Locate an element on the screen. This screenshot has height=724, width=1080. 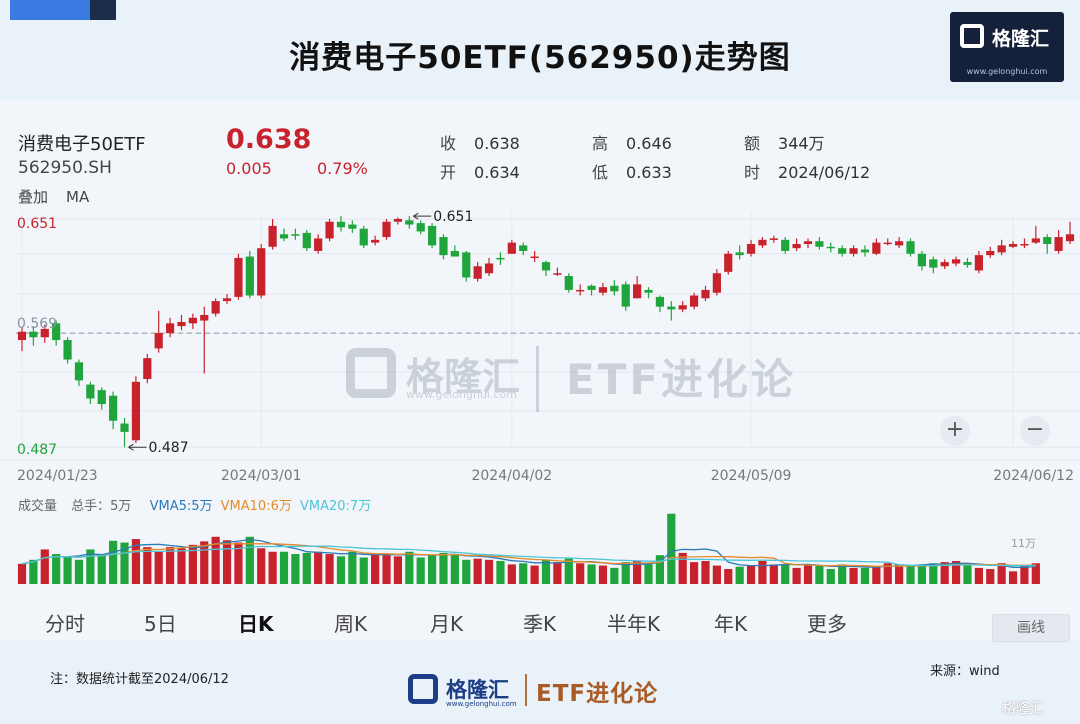
tab-more: 更多 is located at coordinates (827, 624).